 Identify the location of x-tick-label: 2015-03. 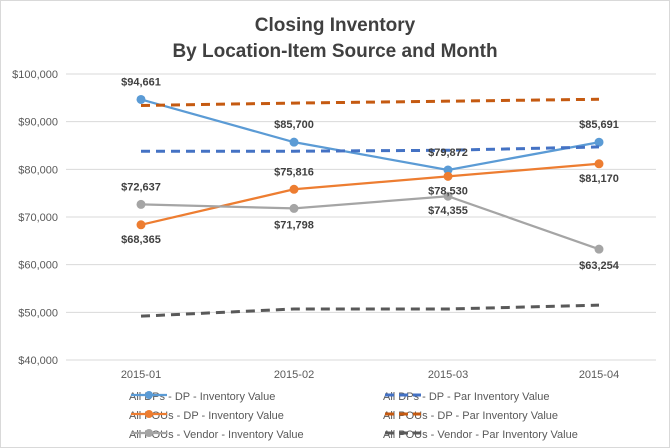
(448, 375).